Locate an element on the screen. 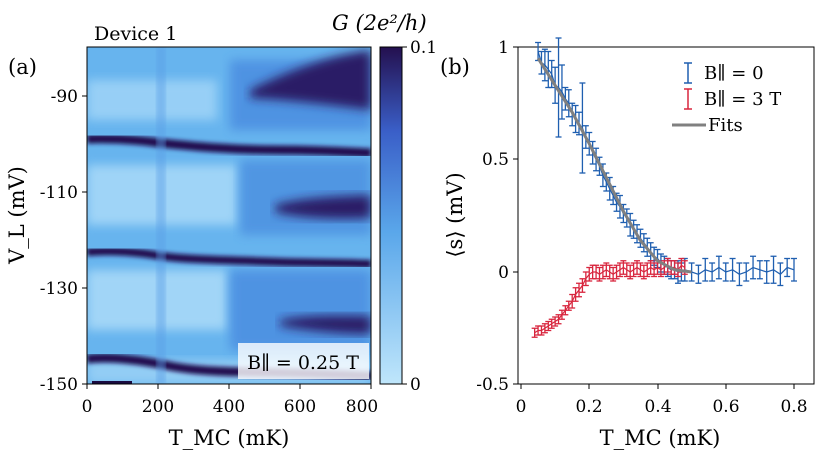  heatmap-y-ticks: -90 -110 -130 -150 is located at coordinates (63, 241).